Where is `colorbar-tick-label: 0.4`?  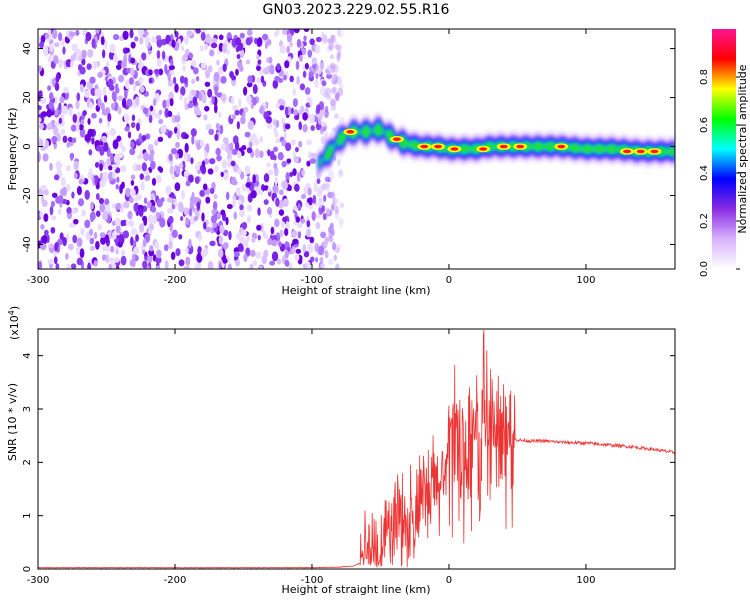
colorbar-tick-label: 0.4 is located at coordinates (704, 173).